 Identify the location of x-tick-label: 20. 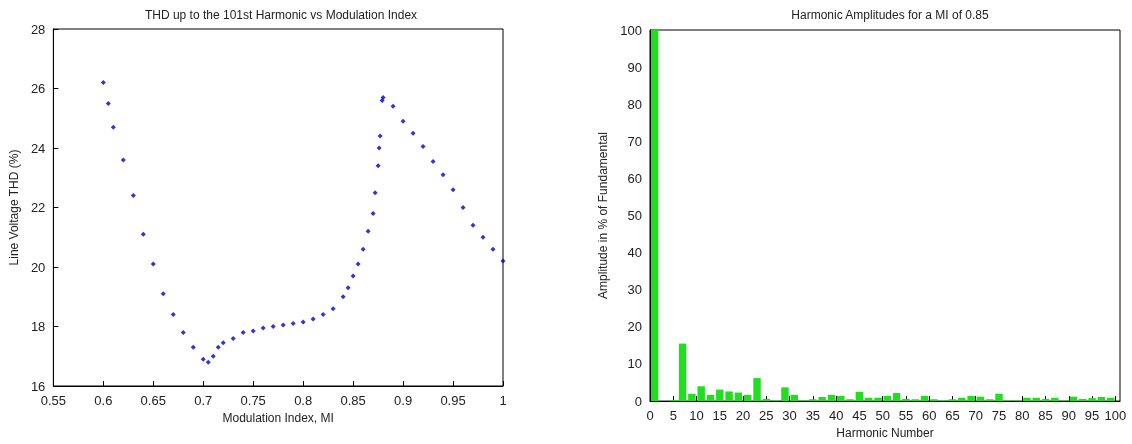
(743, 416).